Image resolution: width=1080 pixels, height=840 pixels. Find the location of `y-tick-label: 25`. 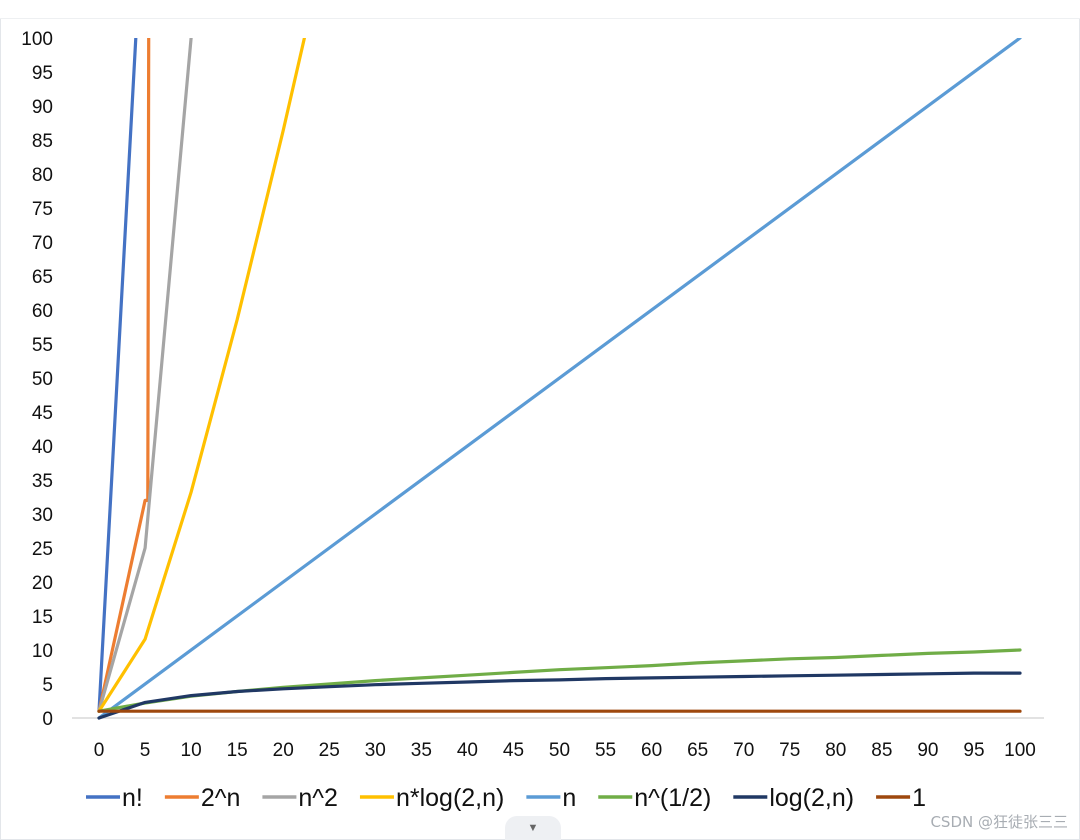

y-tick-label: 25 is located at coordinates (42, 549).